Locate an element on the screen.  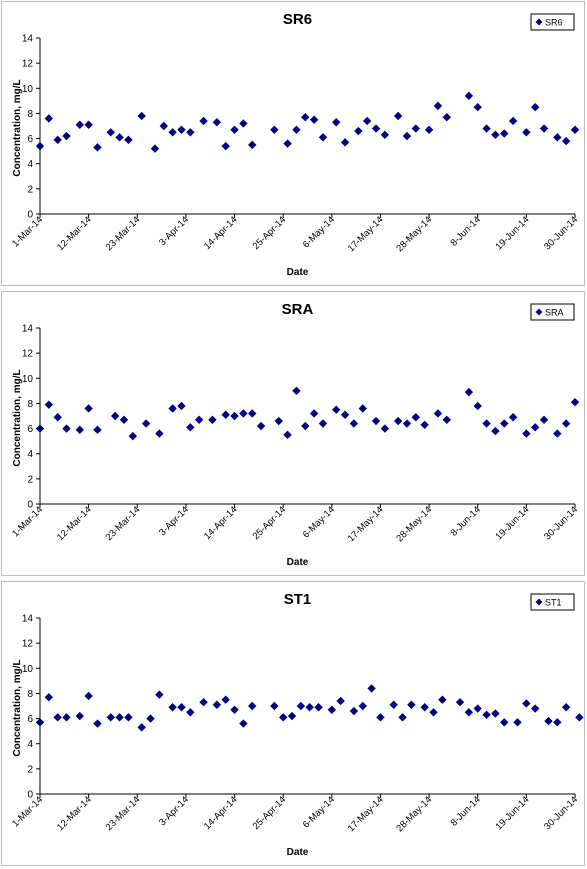
x-tick-label: 23-Mar-14 is located at coordinates (123, 813).